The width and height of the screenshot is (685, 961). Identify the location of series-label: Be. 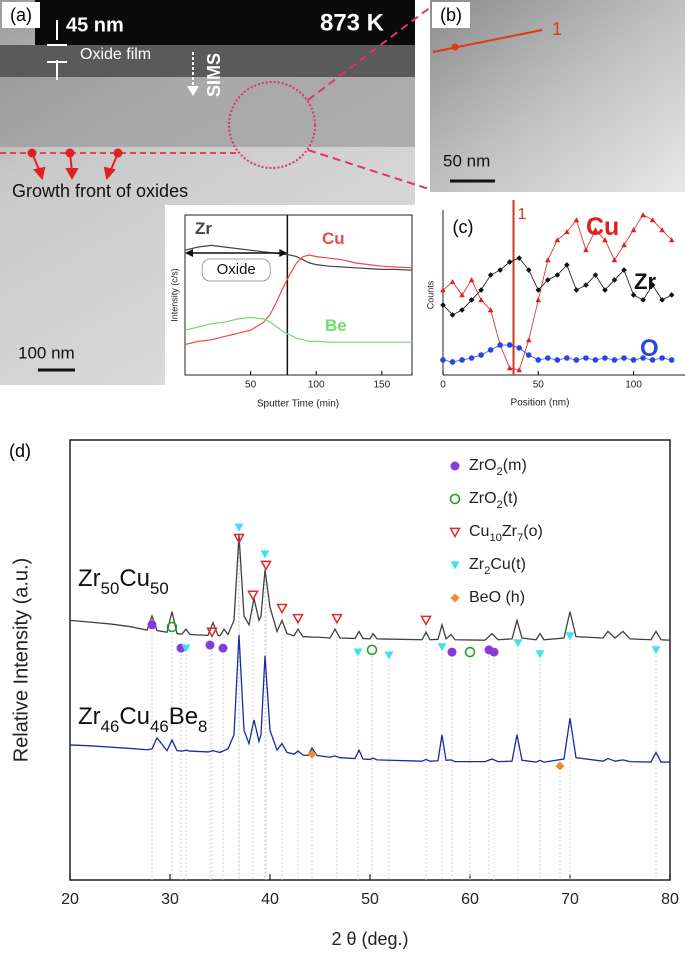
(336, 325).